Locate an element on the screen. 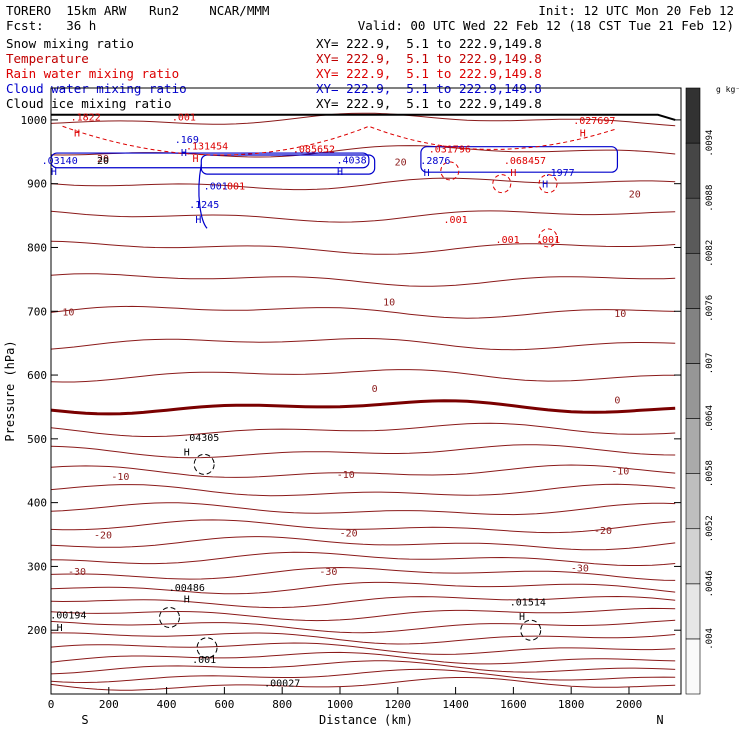 This screenshot has width=740, height=740. x-tick-label: 800 is located at coordinates (282, 704).